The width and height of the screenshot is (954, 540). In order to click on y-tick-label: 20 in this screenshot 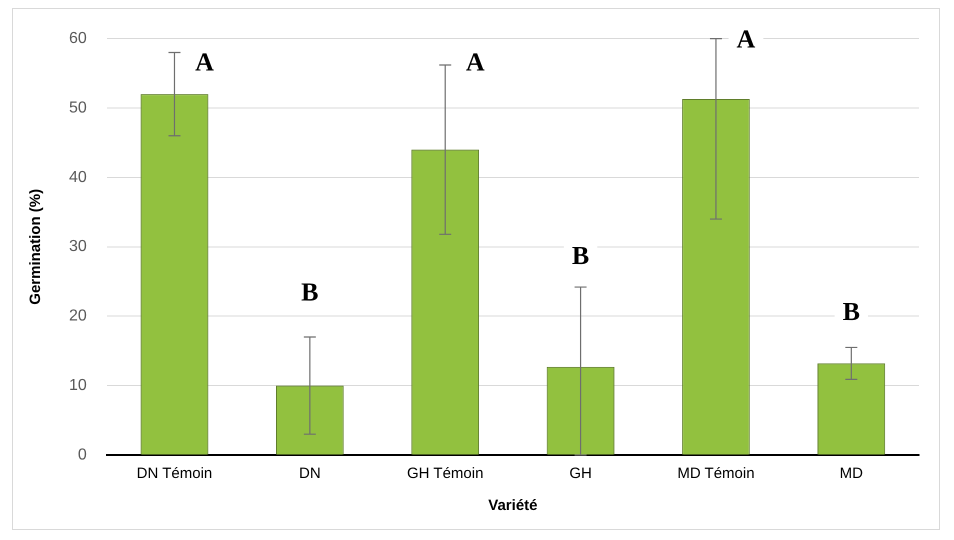, I will do `click(78, 316)`.